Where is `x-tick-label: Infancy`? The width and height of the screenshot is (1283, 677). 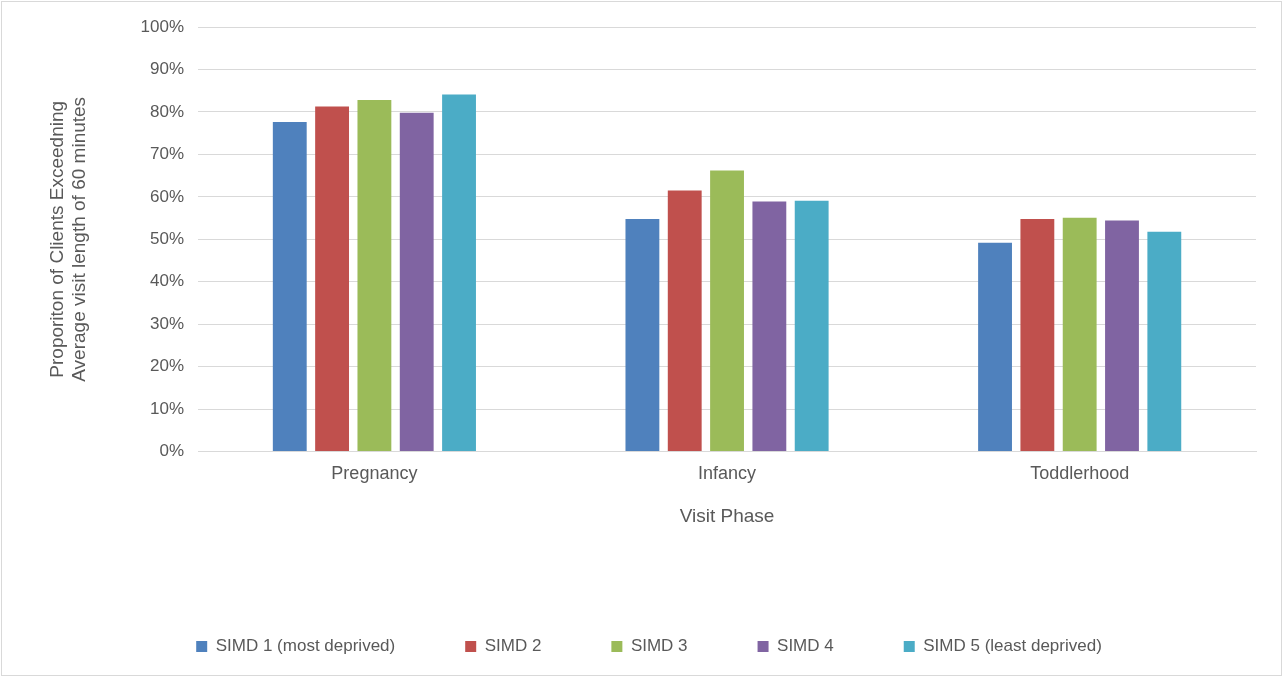 x-tick-label: Infancy is located at coordinates (727, 473).